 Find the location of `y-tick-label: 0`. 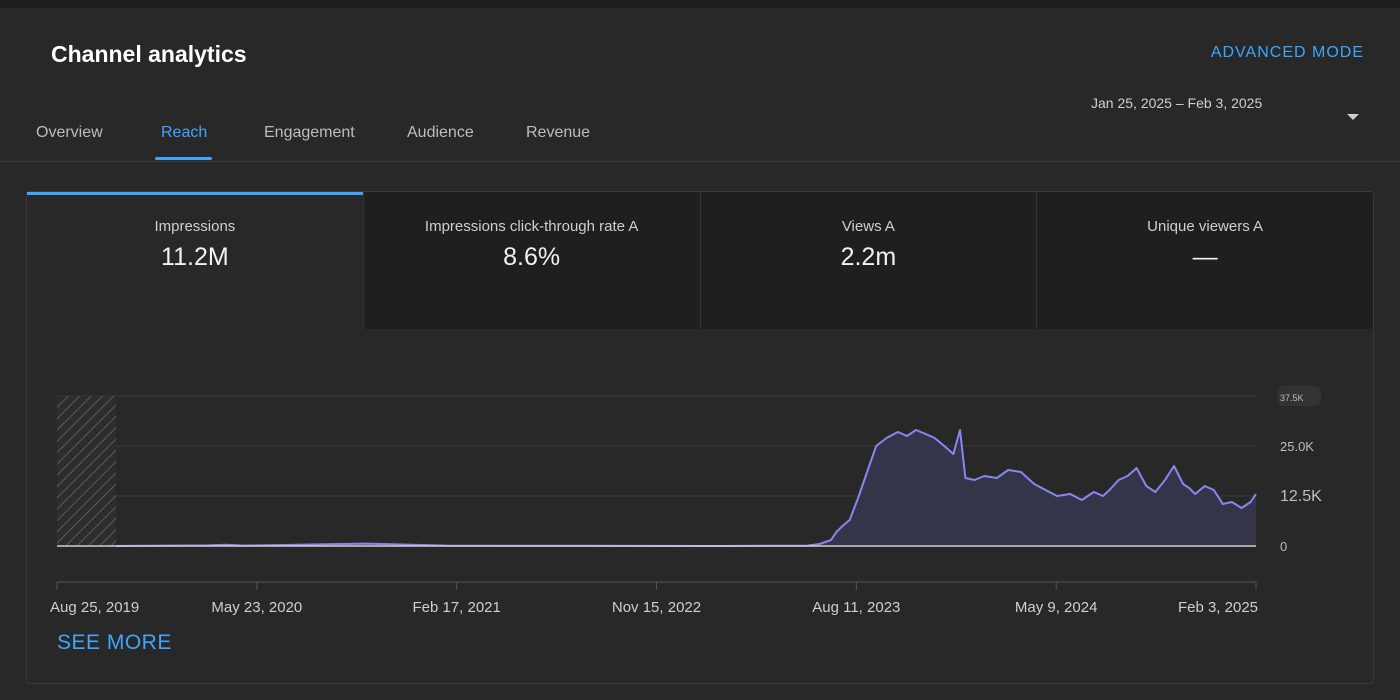

y-tick-label: 0 is located at coordinates (1283, 546).